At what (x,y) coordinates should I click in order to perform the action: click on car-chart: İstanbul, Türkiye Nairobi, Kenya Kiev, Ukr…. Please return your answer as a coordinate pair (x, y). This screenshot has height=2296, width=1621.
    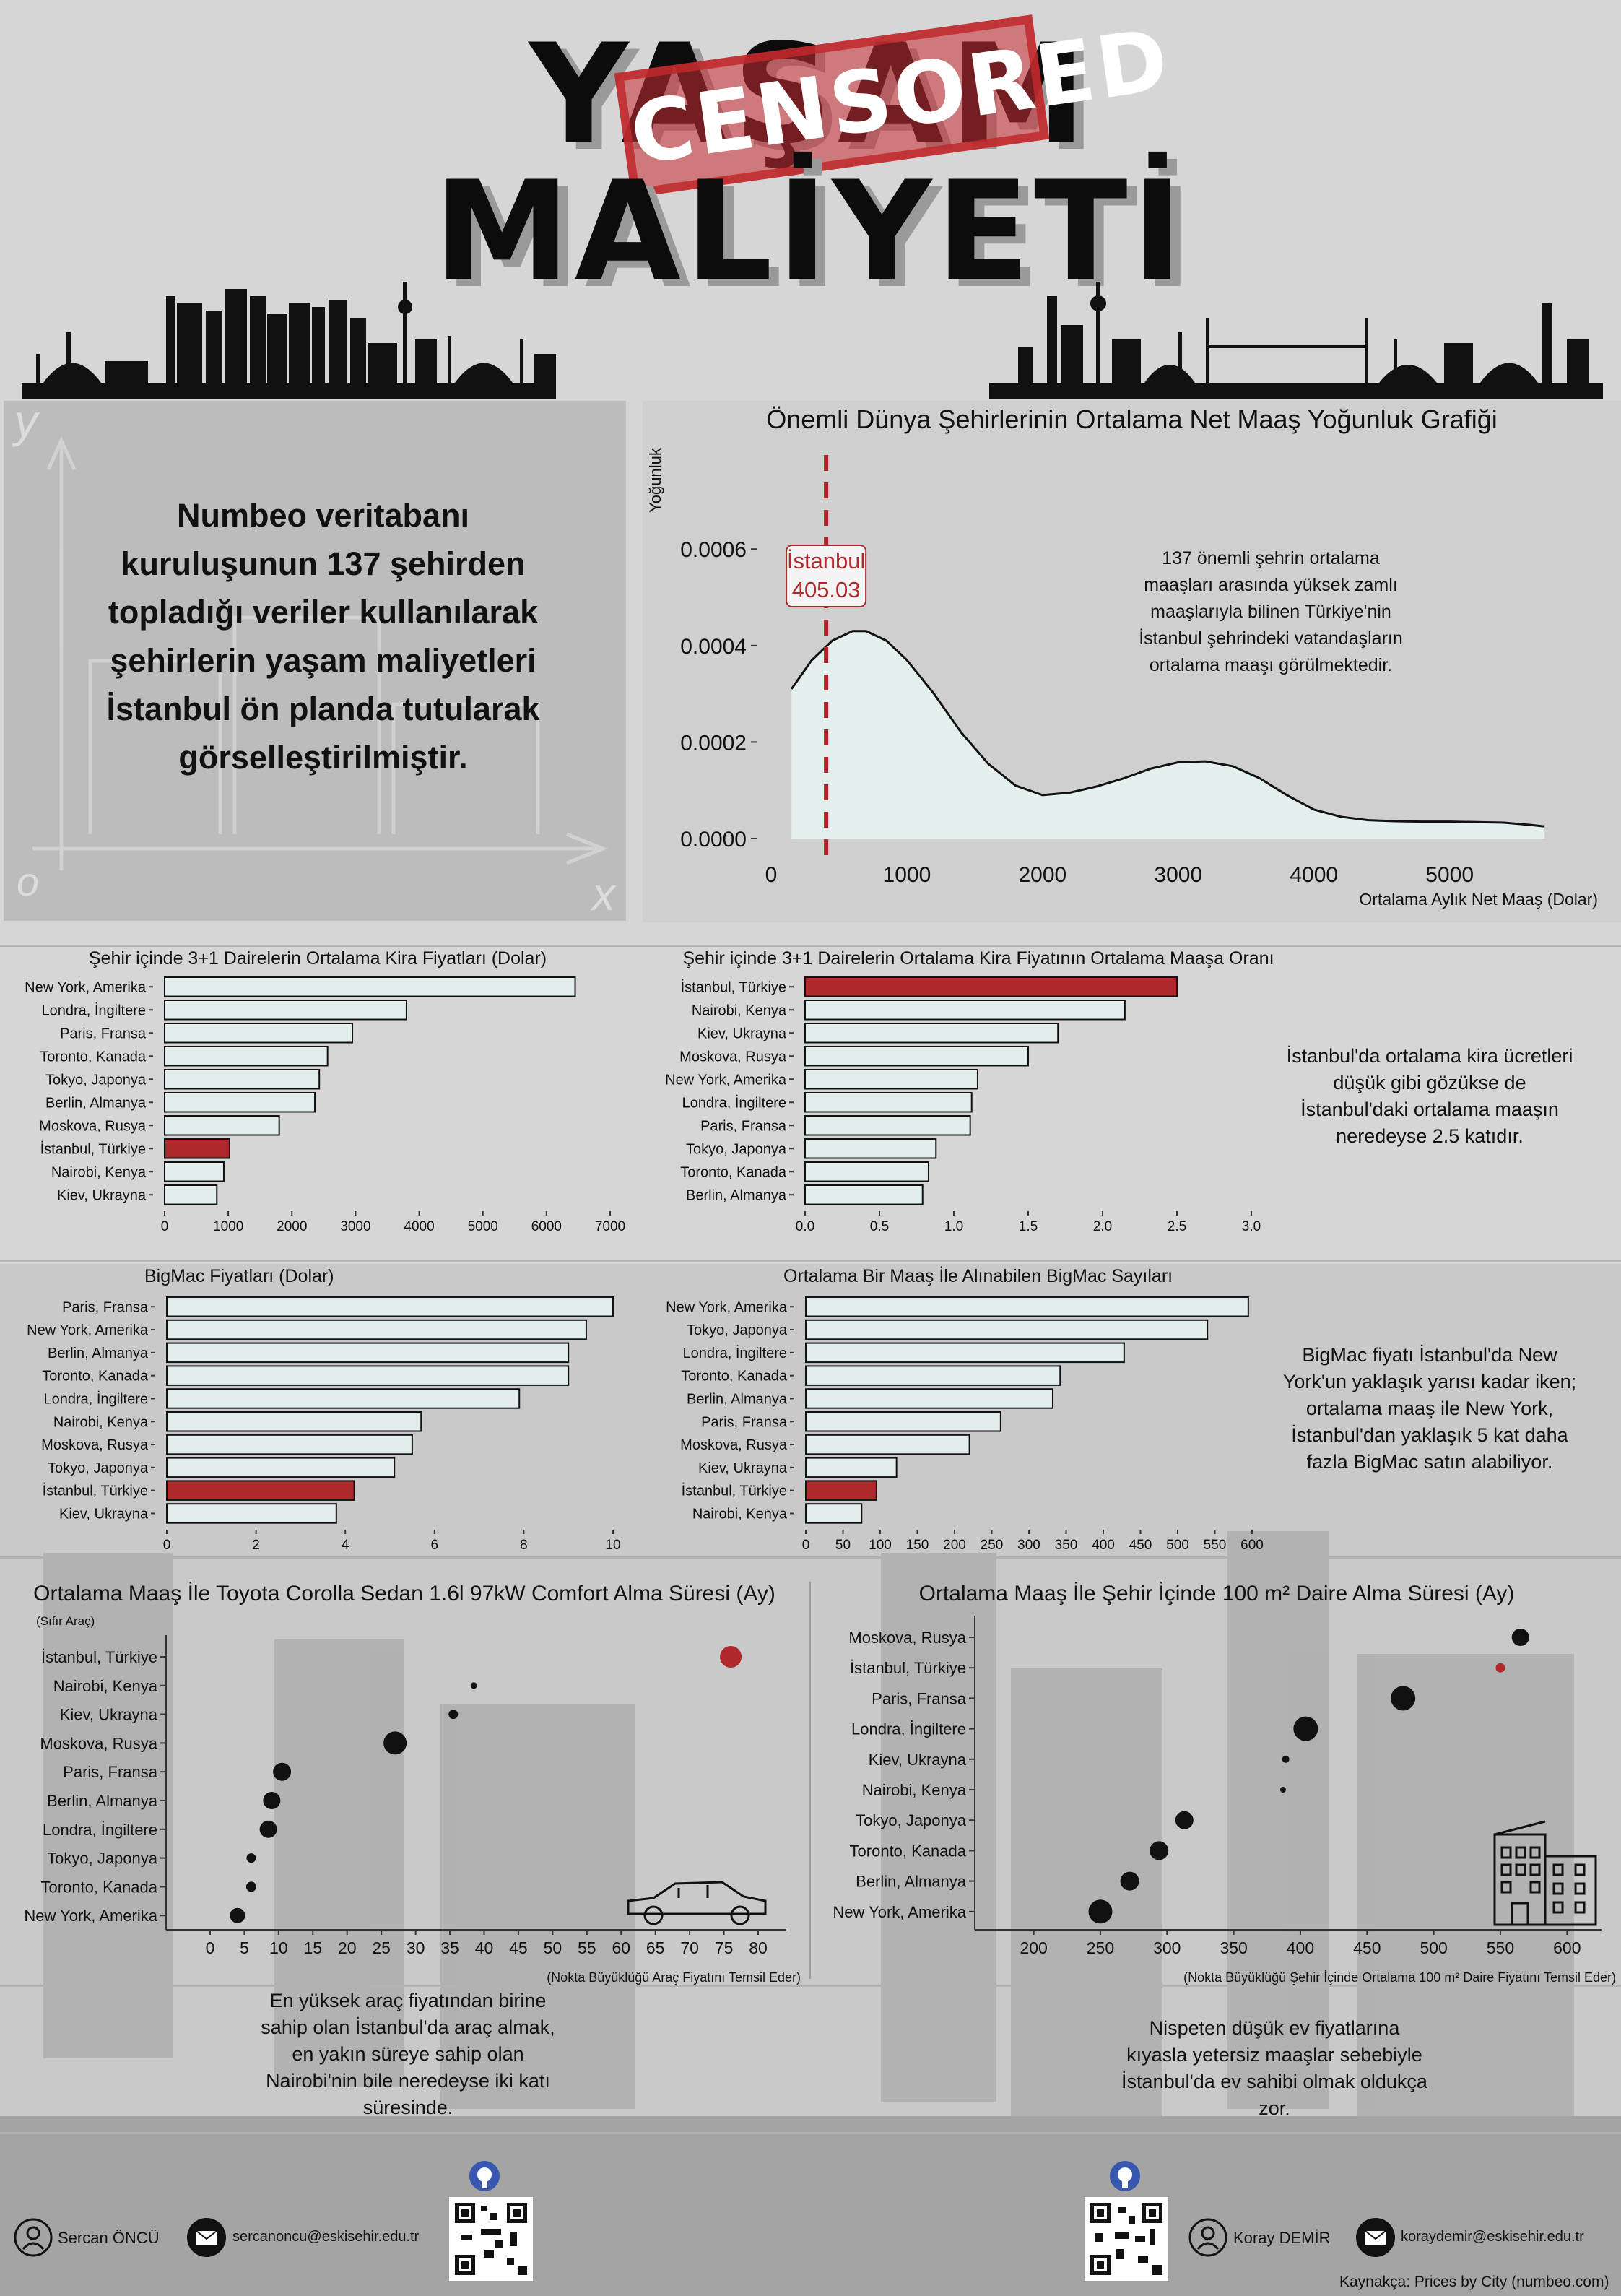
    Looking at the image, I should click on (413, 1810).